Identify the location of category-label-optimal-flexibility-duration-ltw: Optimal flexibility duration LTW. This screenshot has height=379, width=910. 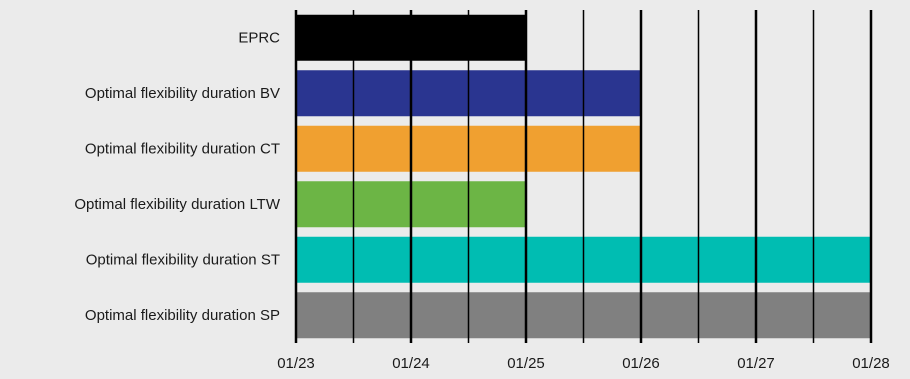
(177, 204).